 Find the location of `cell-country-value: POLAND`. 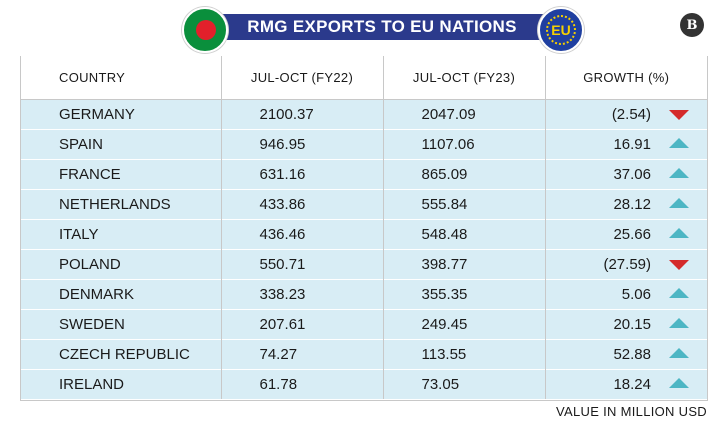

cell-country-value: POLAND is located at coordinates (90, 264).